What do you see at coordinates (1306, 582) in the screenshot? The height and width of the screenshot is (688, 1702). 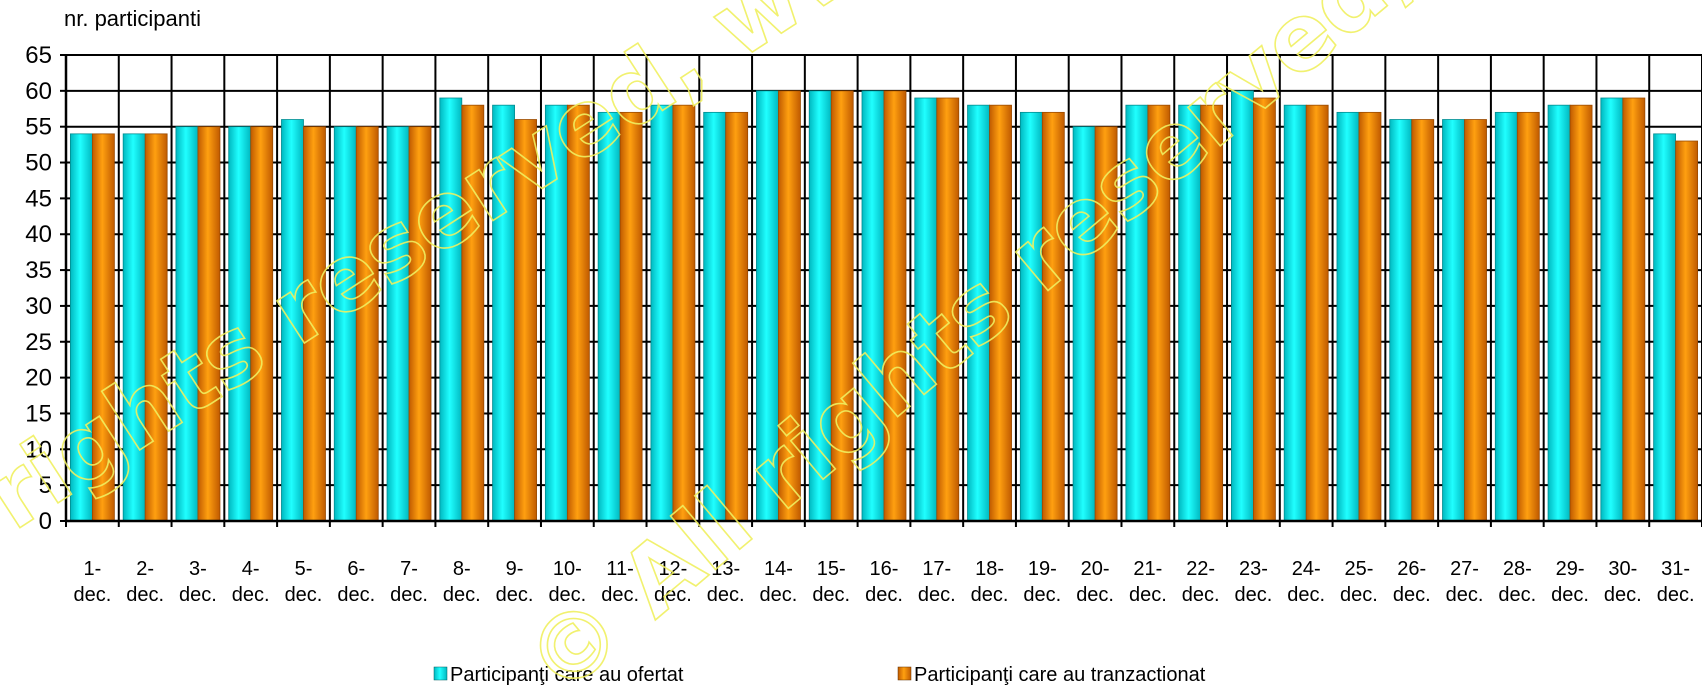 I see `x-tick-label: 24- dec.` at bounding box center [1306, 582].